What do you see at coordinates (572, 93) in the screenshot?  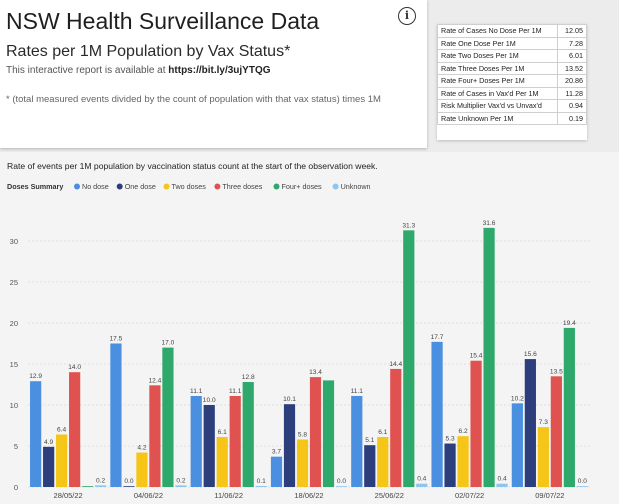 I see `stats-value: 11.28` at bounding box center [572, 93].